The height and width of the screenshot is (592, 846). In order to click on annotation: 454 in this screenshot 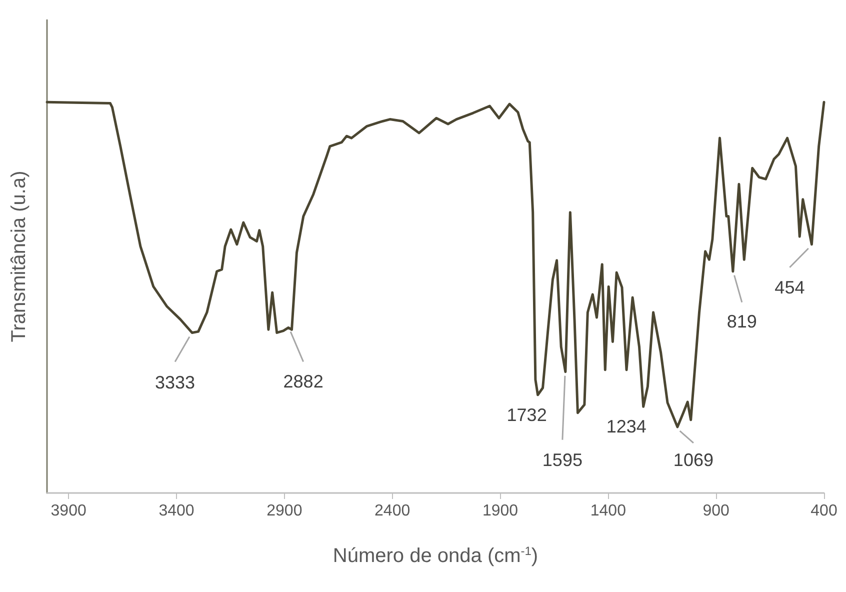, I will do `click(789, 287)`.